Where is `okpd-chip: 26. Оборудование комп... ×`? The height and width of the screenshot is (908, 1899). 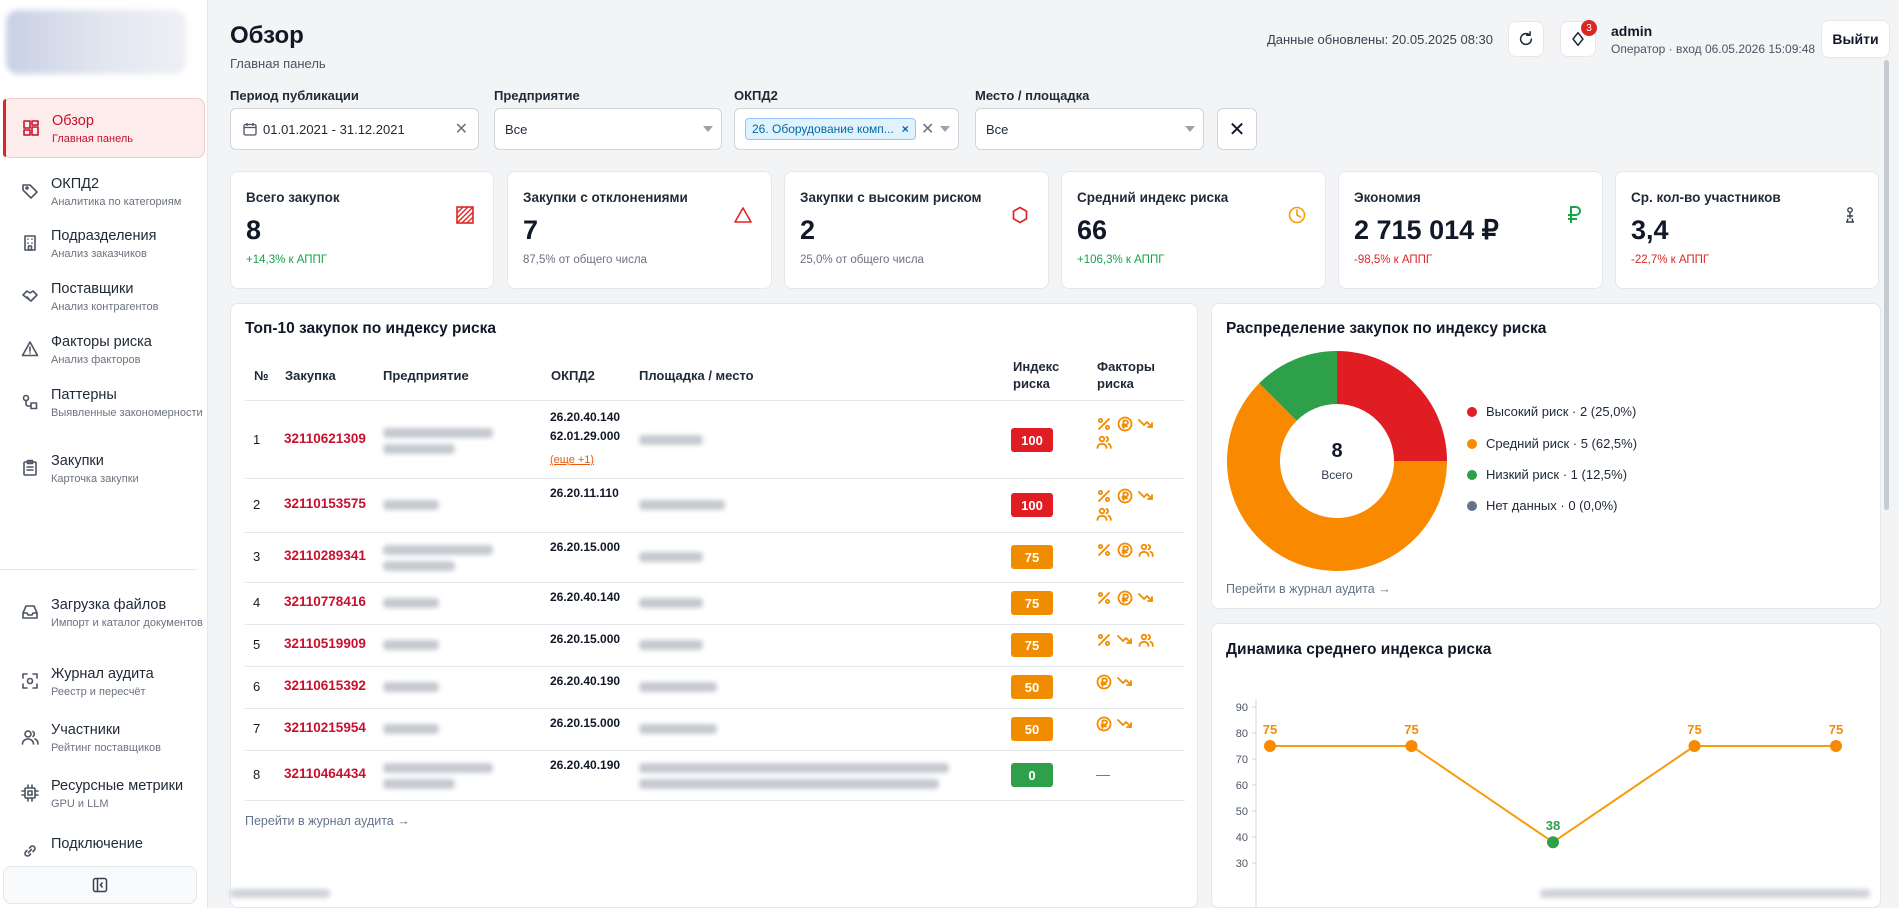
okpd-chip: 26. Оборудование комп... × is located at coordinates (830, 129).